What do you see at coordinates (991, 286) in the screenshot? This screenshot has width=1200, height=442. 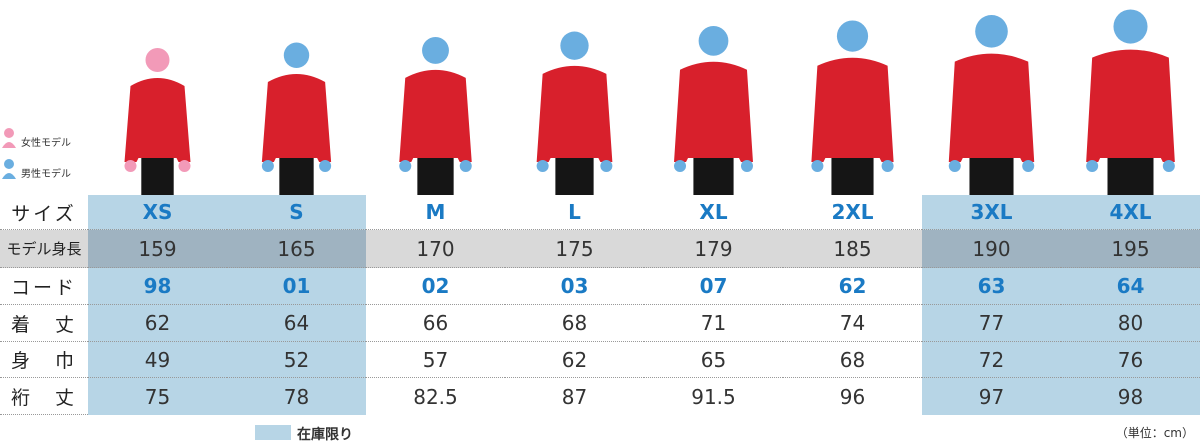 I see `table-cell: 63` at bounding box center [991, 286].